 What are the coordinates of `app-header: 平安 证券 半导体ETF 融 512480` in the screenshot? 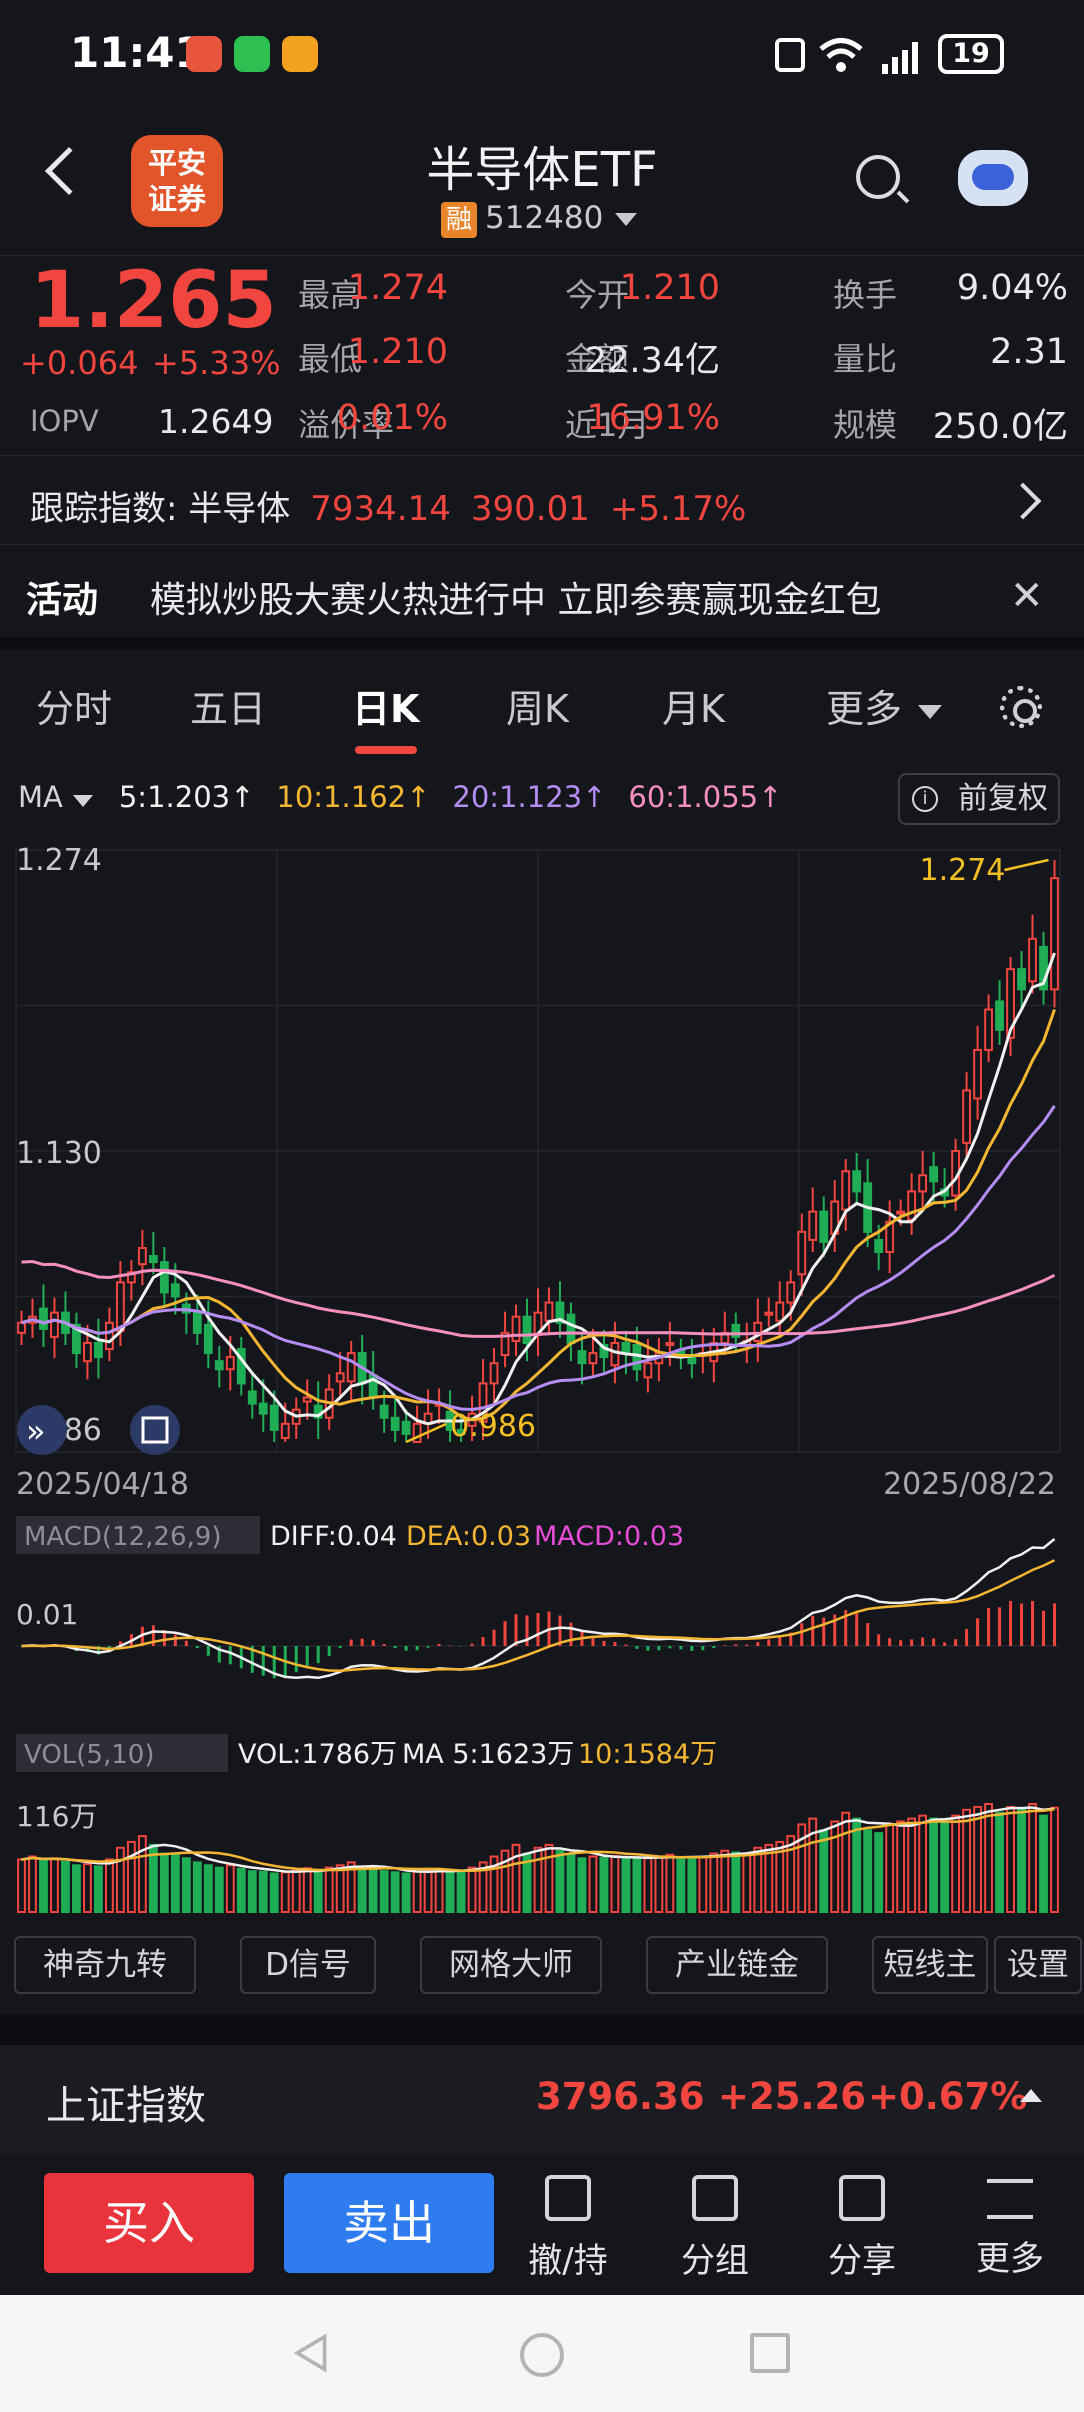 It's located at (542, 182).